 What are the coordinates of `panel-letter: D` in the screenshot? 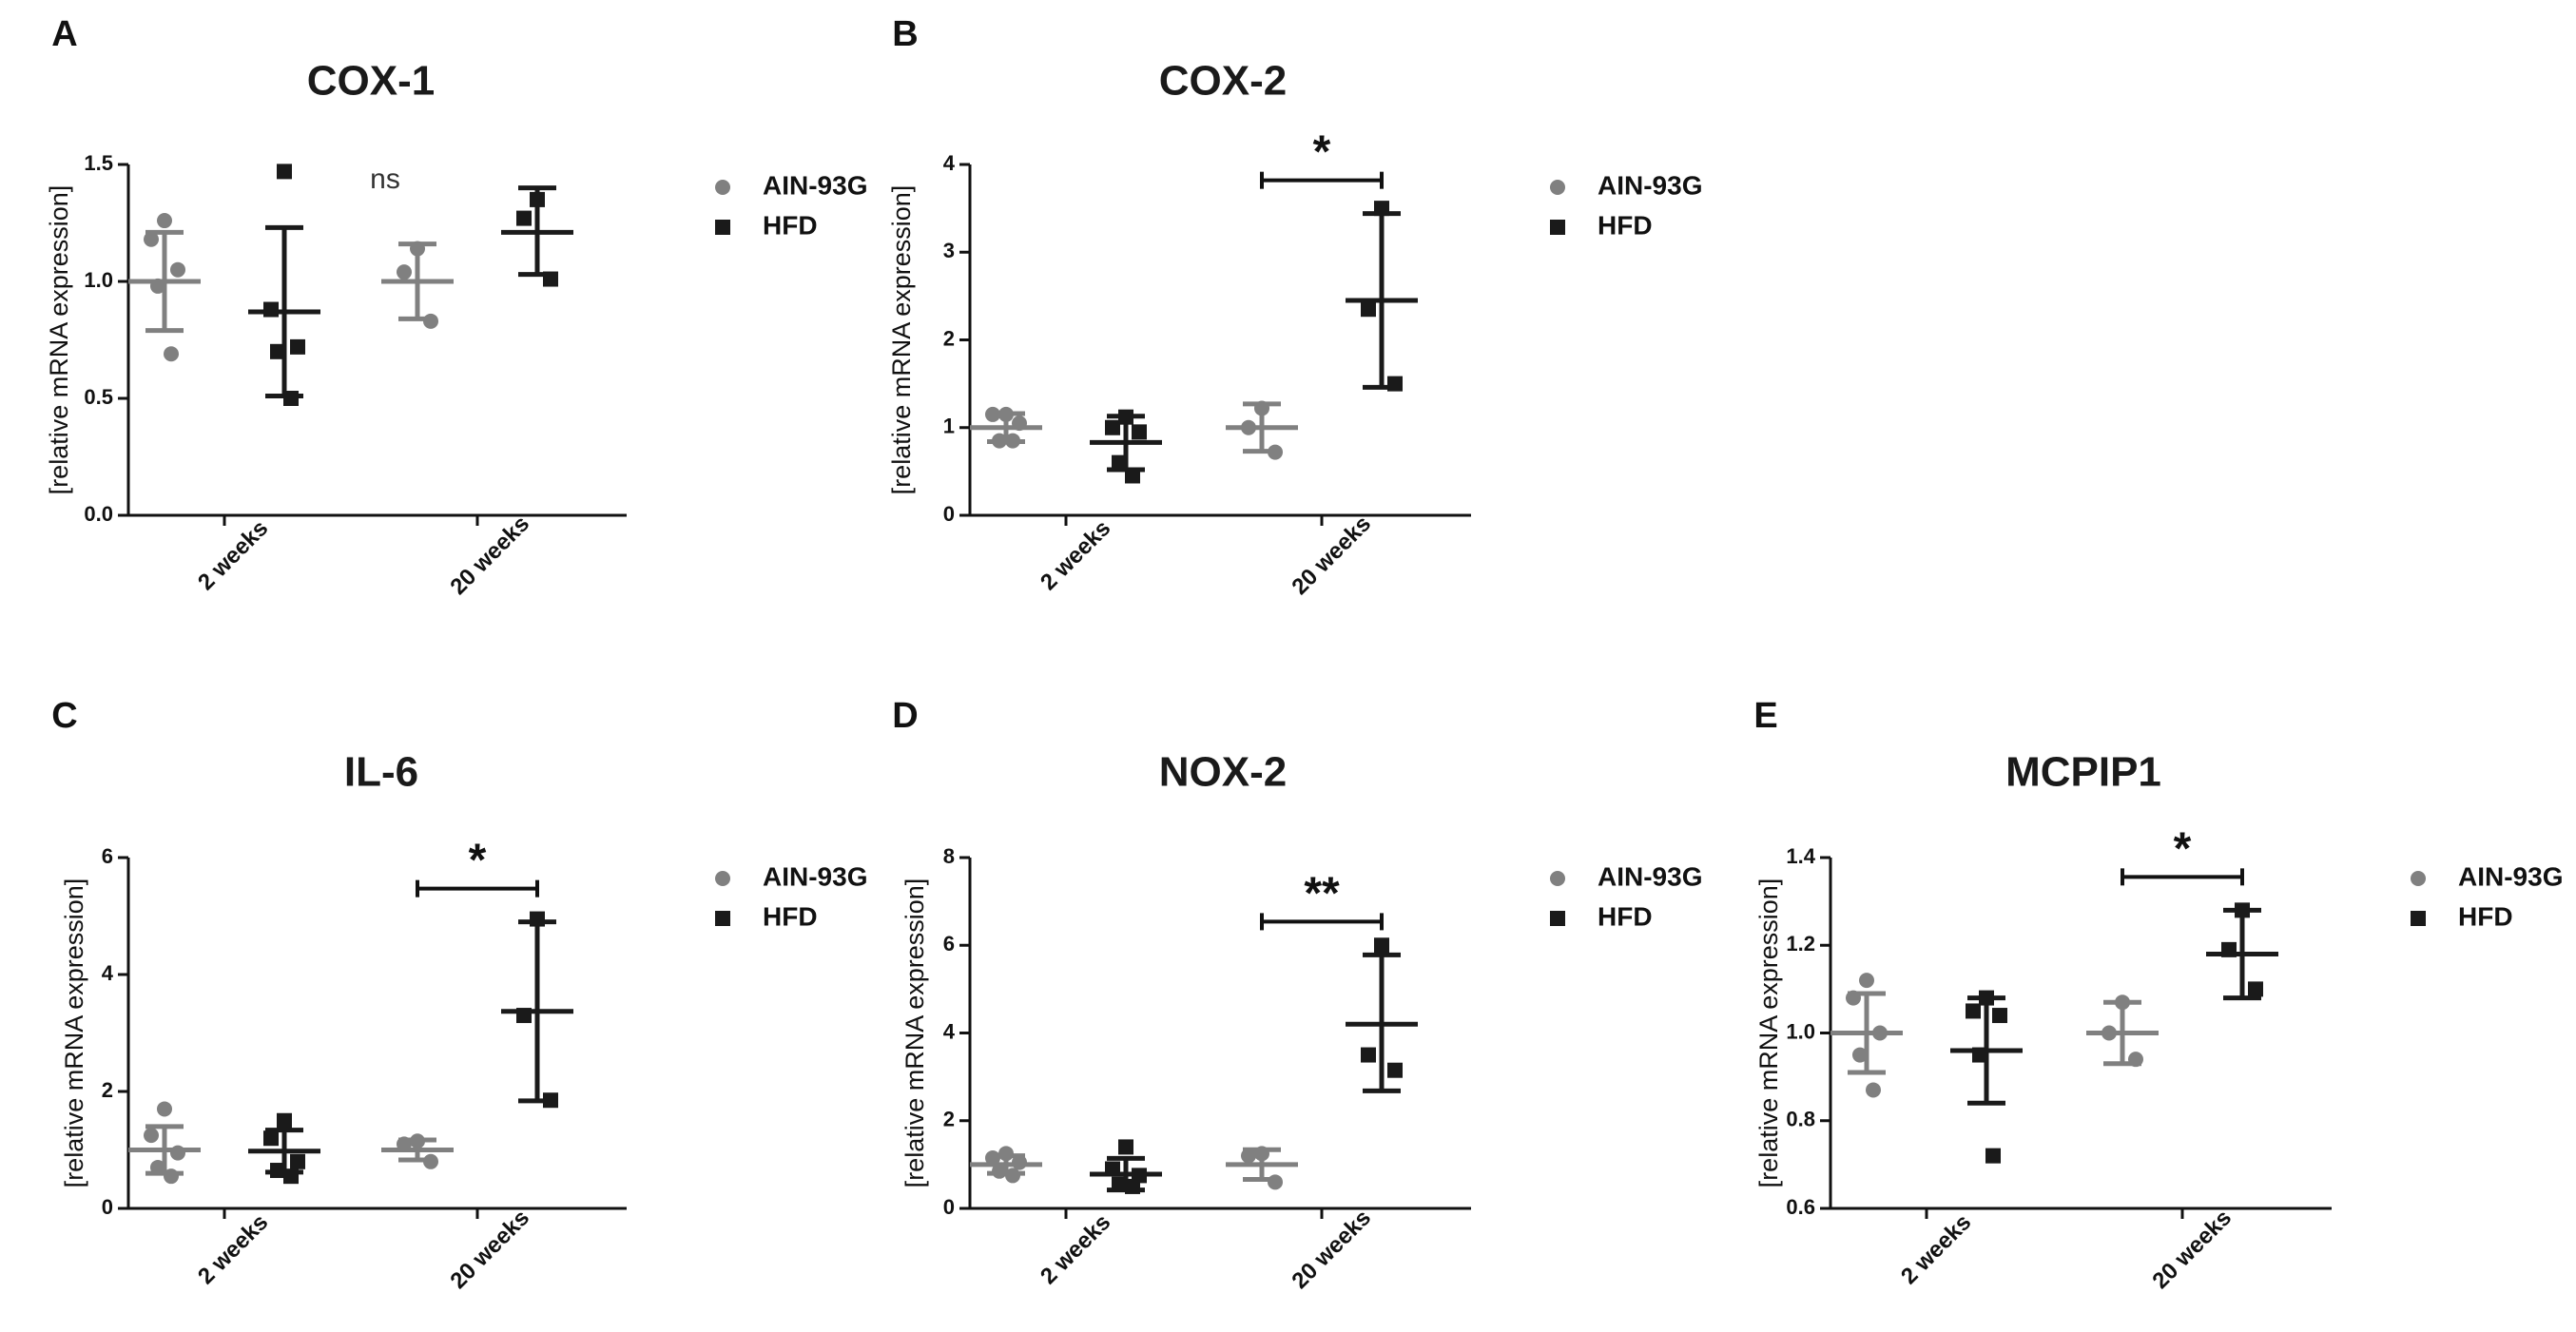 It's located at (905, 716).